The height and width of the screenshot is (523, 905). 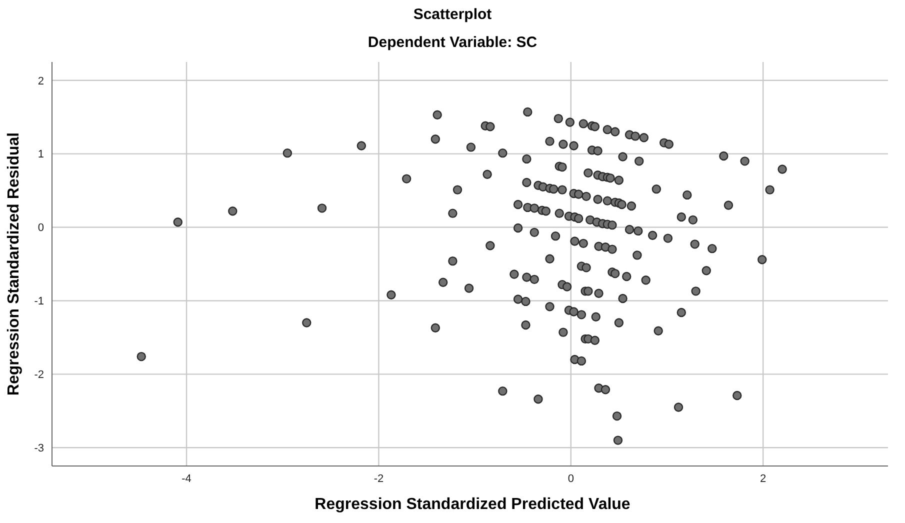 I want to click on y-tick-label: 2, so click(x=41, y=81).